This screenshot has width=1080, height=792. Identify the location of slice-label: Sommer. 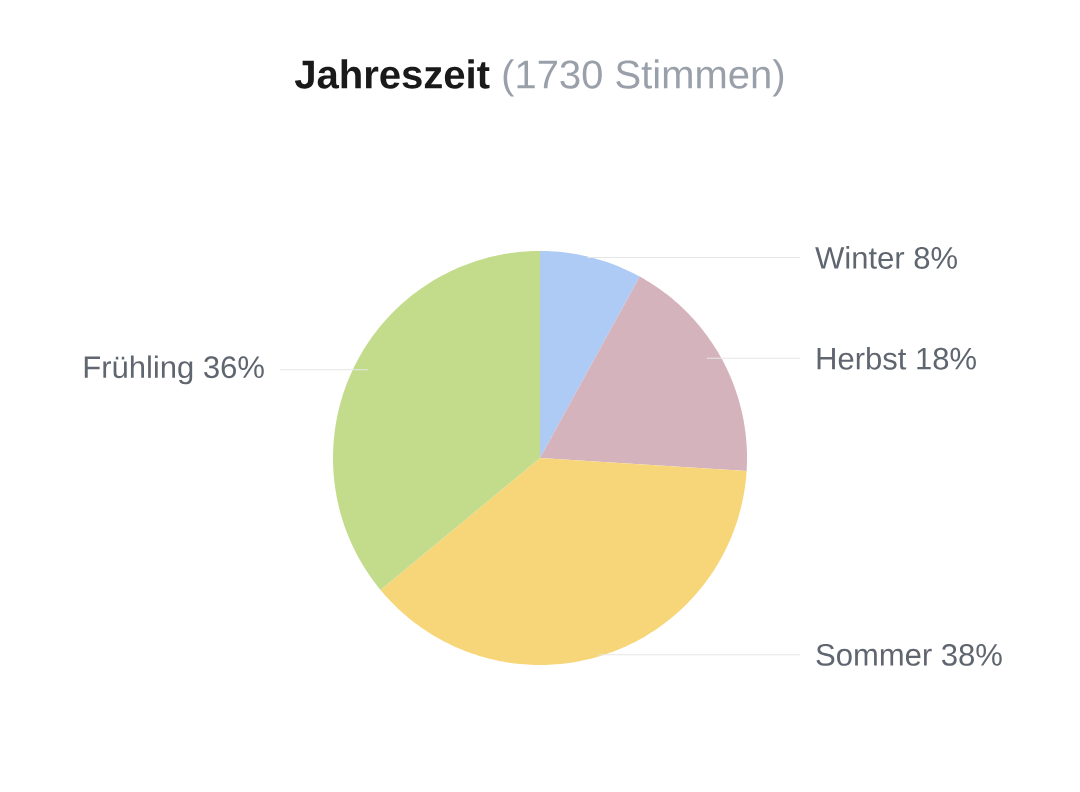
(874, 654).